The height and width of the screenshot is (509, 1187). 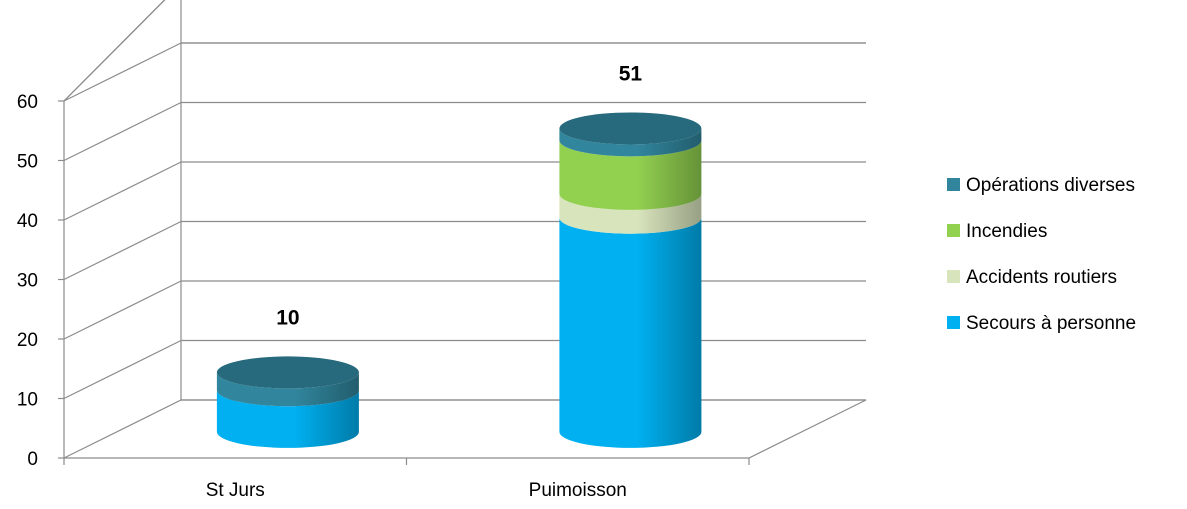 I want to click on legend-label: Opérations diverses, so click(x=1050, y=185).